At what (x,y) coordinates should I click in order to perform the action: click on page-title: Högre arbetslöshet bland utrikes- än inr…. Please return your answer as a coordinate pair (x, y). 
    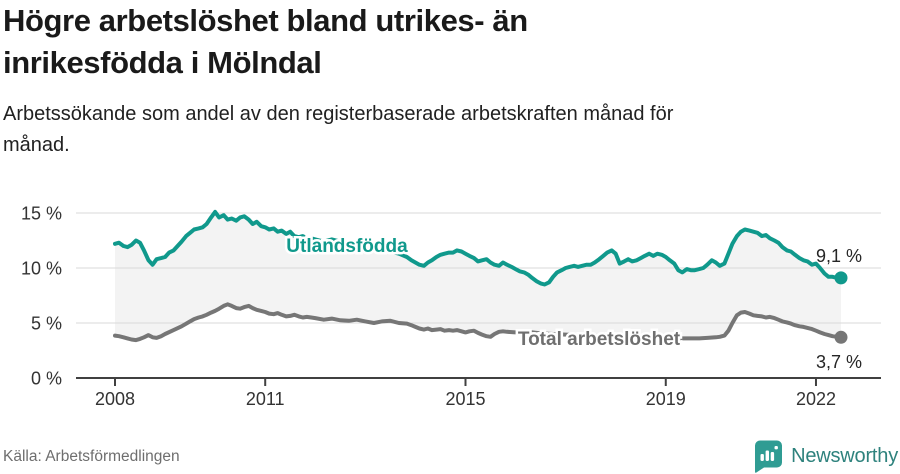
    Looking at the image, I should click on (265, 42).